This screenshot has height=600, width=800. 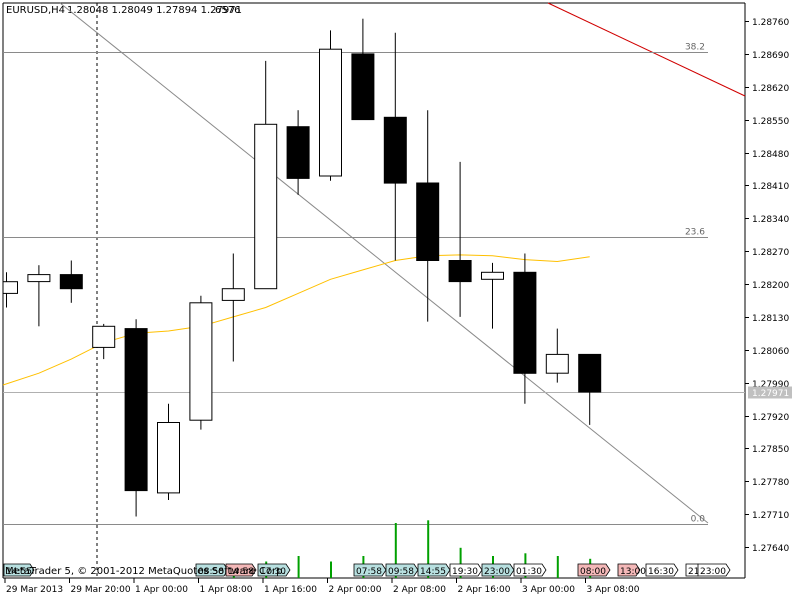 I want to click on trade-tag-label: 19:30, so click(x=465, y=572).